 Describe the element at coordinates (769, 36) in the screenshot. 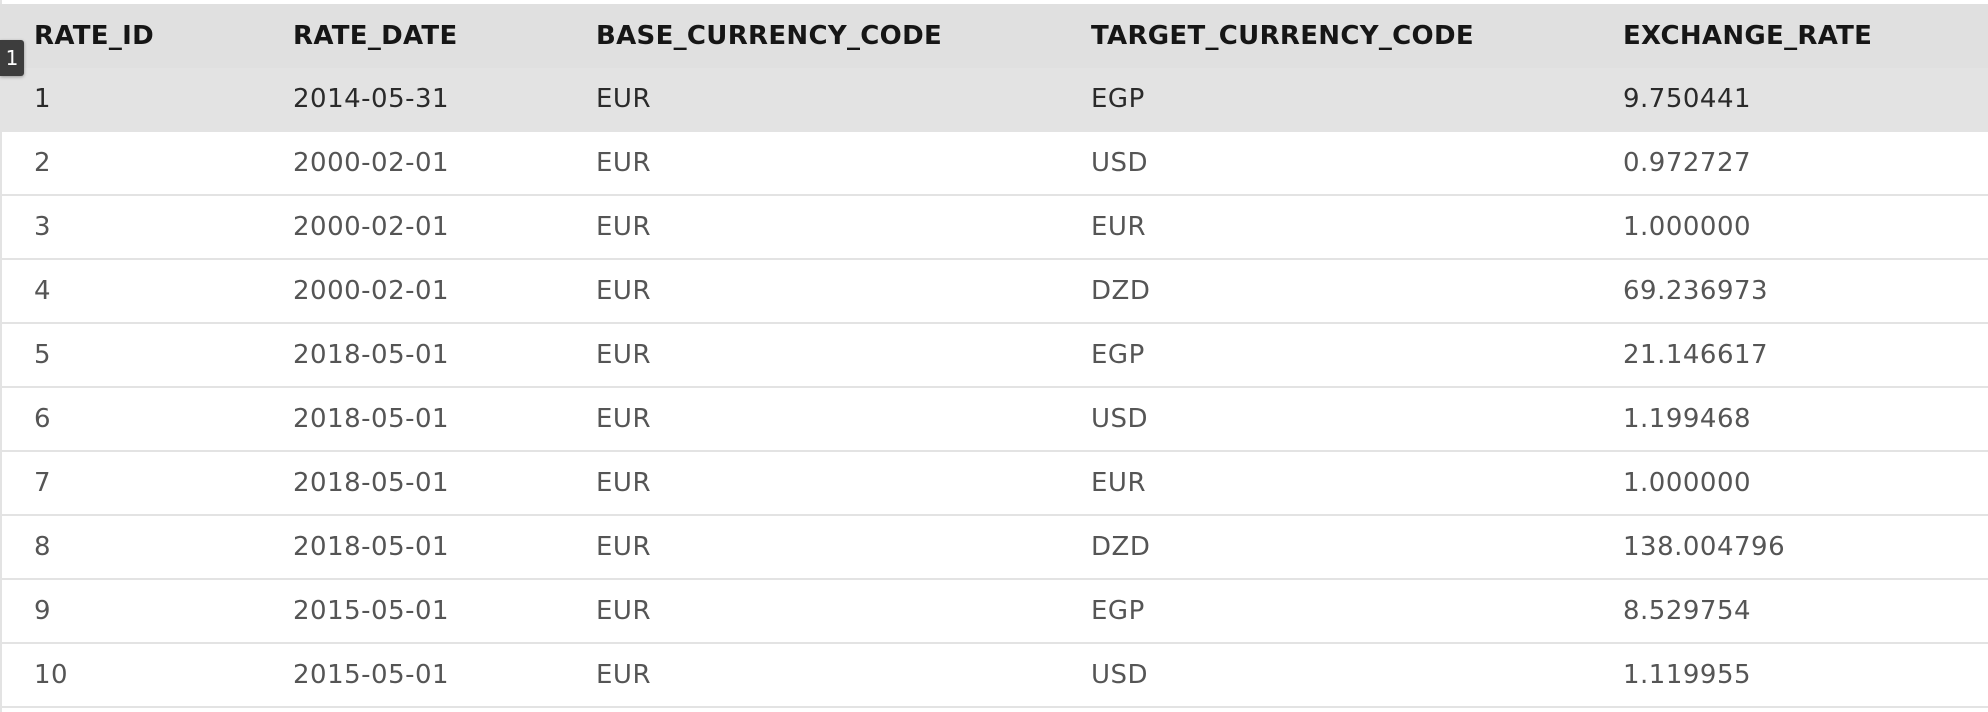

I see `column-header-base-currency-code: BASE_CURRENCY_CODE` at that location.